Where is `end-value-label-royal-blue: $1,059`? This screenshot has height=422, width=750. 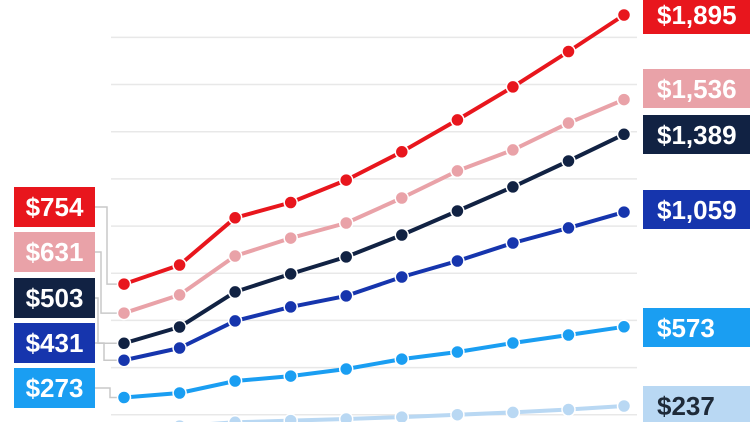 end-value-label-royal-blue: $1,059 is located at coordinates (696, 209).